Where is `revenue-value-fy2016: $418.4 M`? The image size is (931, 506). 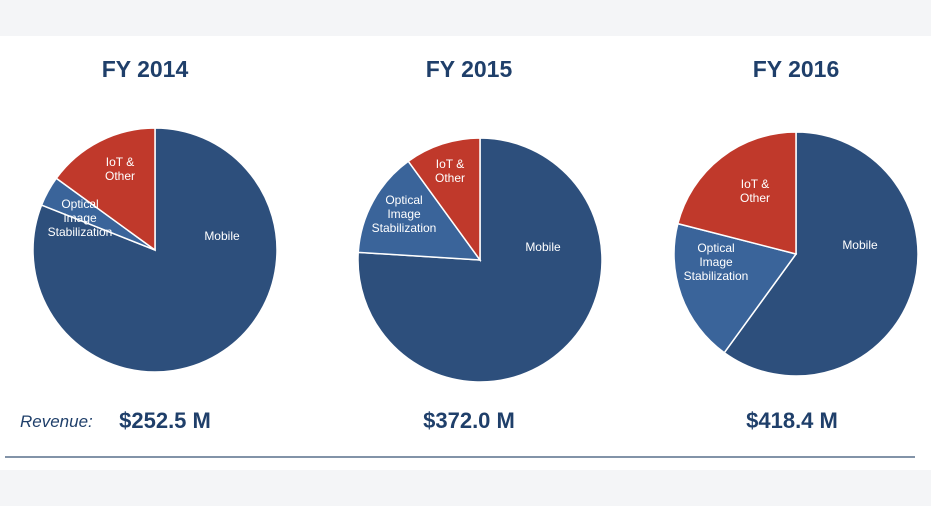 revenue-value-fy2016: $418.4 M is located at coordinates (792, 420).